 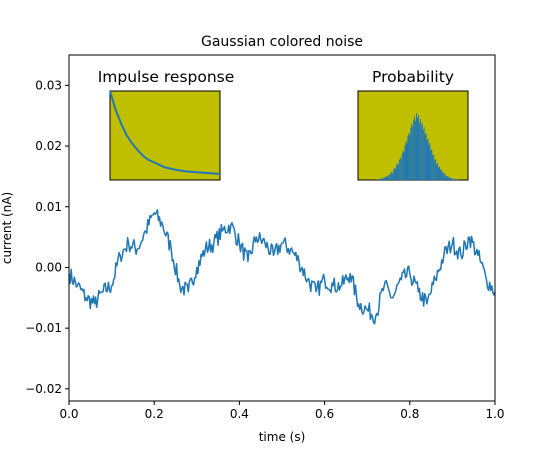 What do you see at coordinates (48, 207) in the screenshot?
I see `y-tick-label: 0.01` at bounding box center [48, 207].